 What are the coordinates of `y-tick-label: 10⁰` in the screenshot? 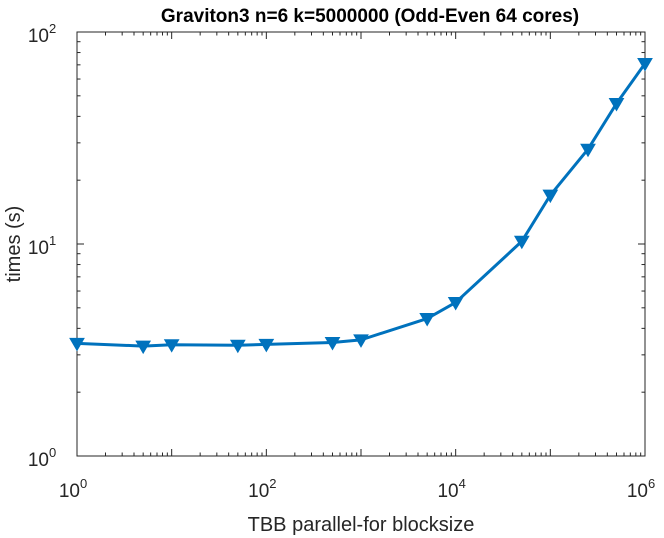 It's located at (42, 458).